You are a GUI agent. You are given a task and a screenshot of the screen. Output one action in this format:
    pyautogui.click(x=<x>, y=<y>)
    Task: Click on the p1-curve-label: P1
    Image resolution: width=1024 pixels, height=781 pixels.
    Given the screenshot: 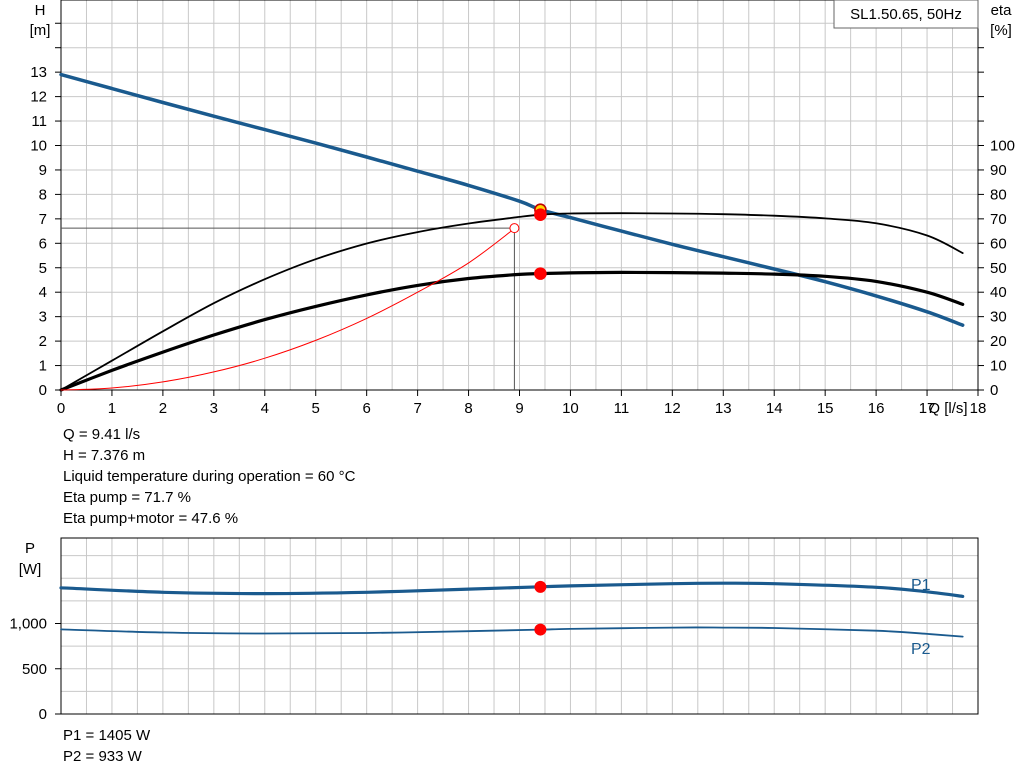 What is the action you would take?
    pyautogui.click(x=921, y=585)
    